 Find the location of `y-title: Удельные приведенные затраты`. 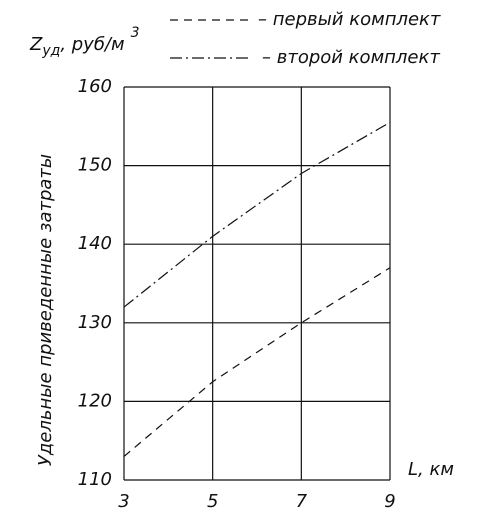

y-title: Удельные приведенные затраты is located at coordinates (45, 310).